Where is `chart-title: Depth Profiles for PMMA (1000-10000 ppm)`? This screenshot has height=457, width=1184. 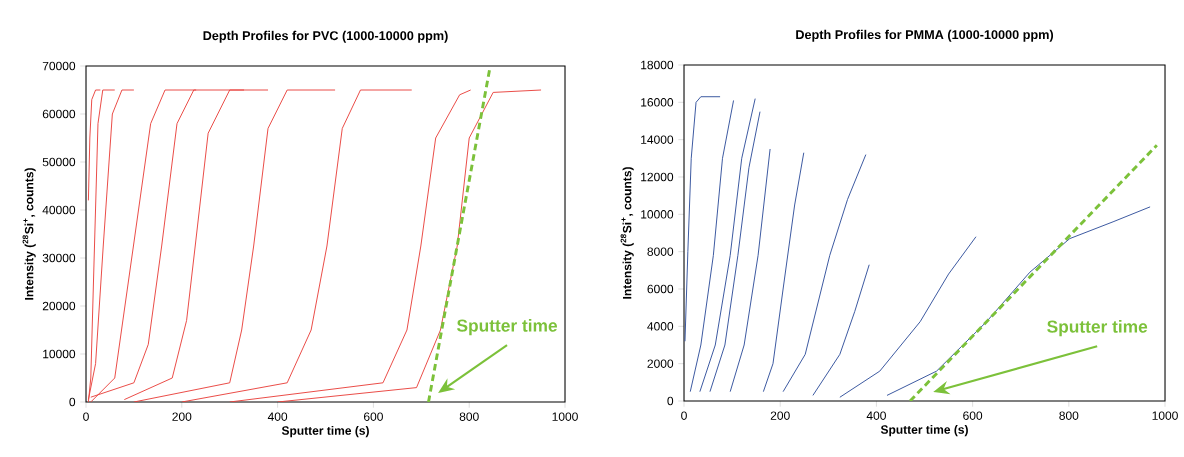 chart-title: Depth Profiles for PMMA (1000-10000 ppm) is located at coordinates (925, 35).